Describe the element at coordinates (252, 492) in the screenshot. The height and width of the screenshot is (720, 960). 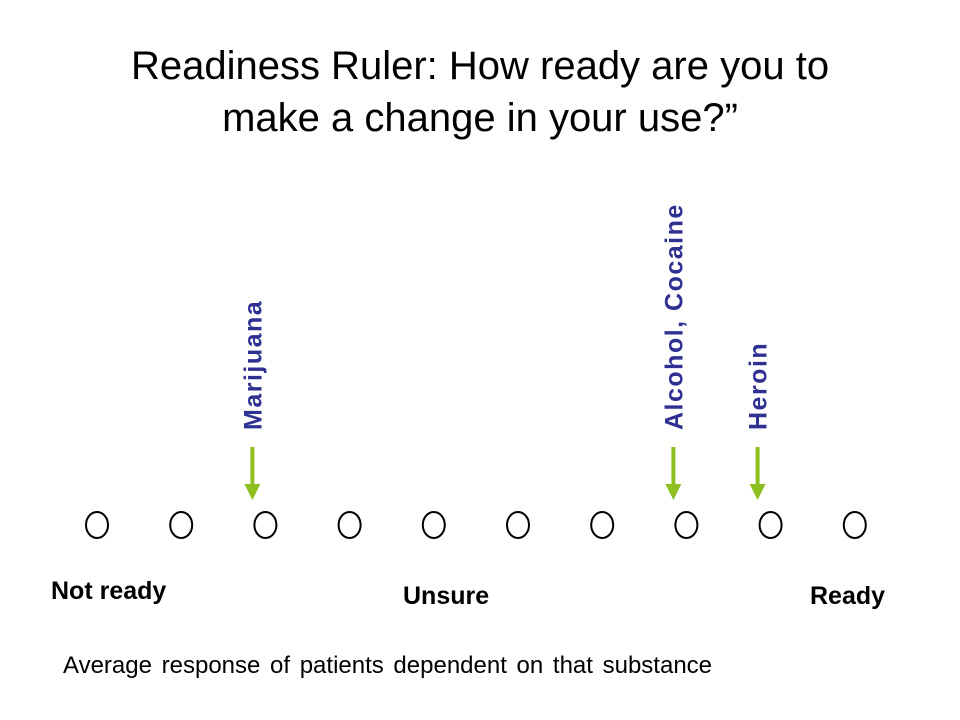
I see `marker-arrow-head-marijuana` at that location.